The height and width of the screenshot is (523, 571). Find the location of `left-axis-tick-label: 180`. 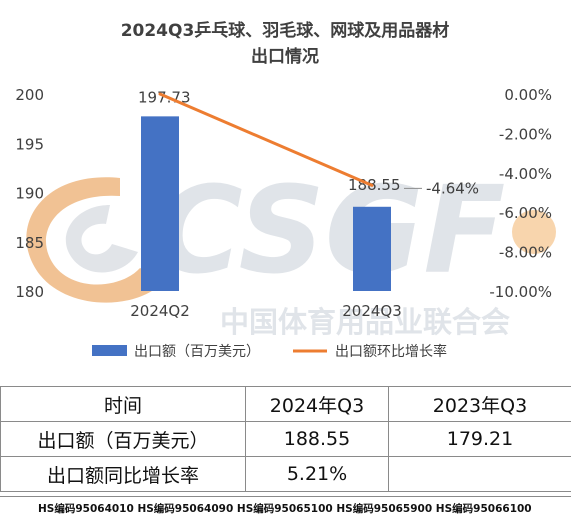

left-axis-tick-label: 180 is located at coordinates (29, 292).